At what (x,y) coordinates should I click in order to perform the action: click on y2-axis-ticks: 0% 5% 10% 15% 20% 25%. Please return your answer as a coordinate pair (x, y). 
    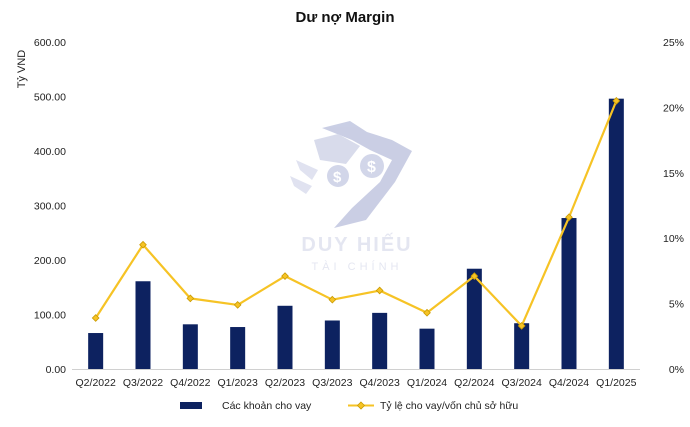
    Looking at the image, I should click on (673, 206).